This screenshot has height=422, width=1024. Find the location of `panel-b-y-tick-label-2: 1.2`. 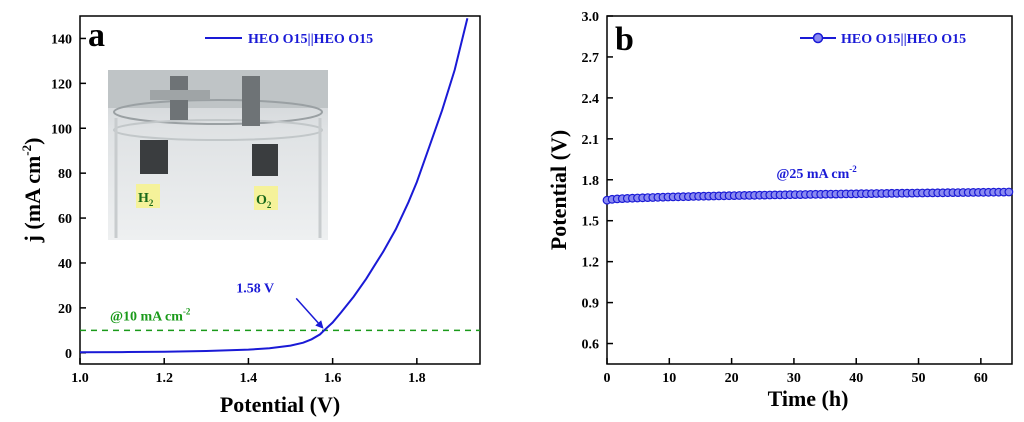

panel-b-y-tick-label-2: 1.2 is located at coordinates (591, 263).